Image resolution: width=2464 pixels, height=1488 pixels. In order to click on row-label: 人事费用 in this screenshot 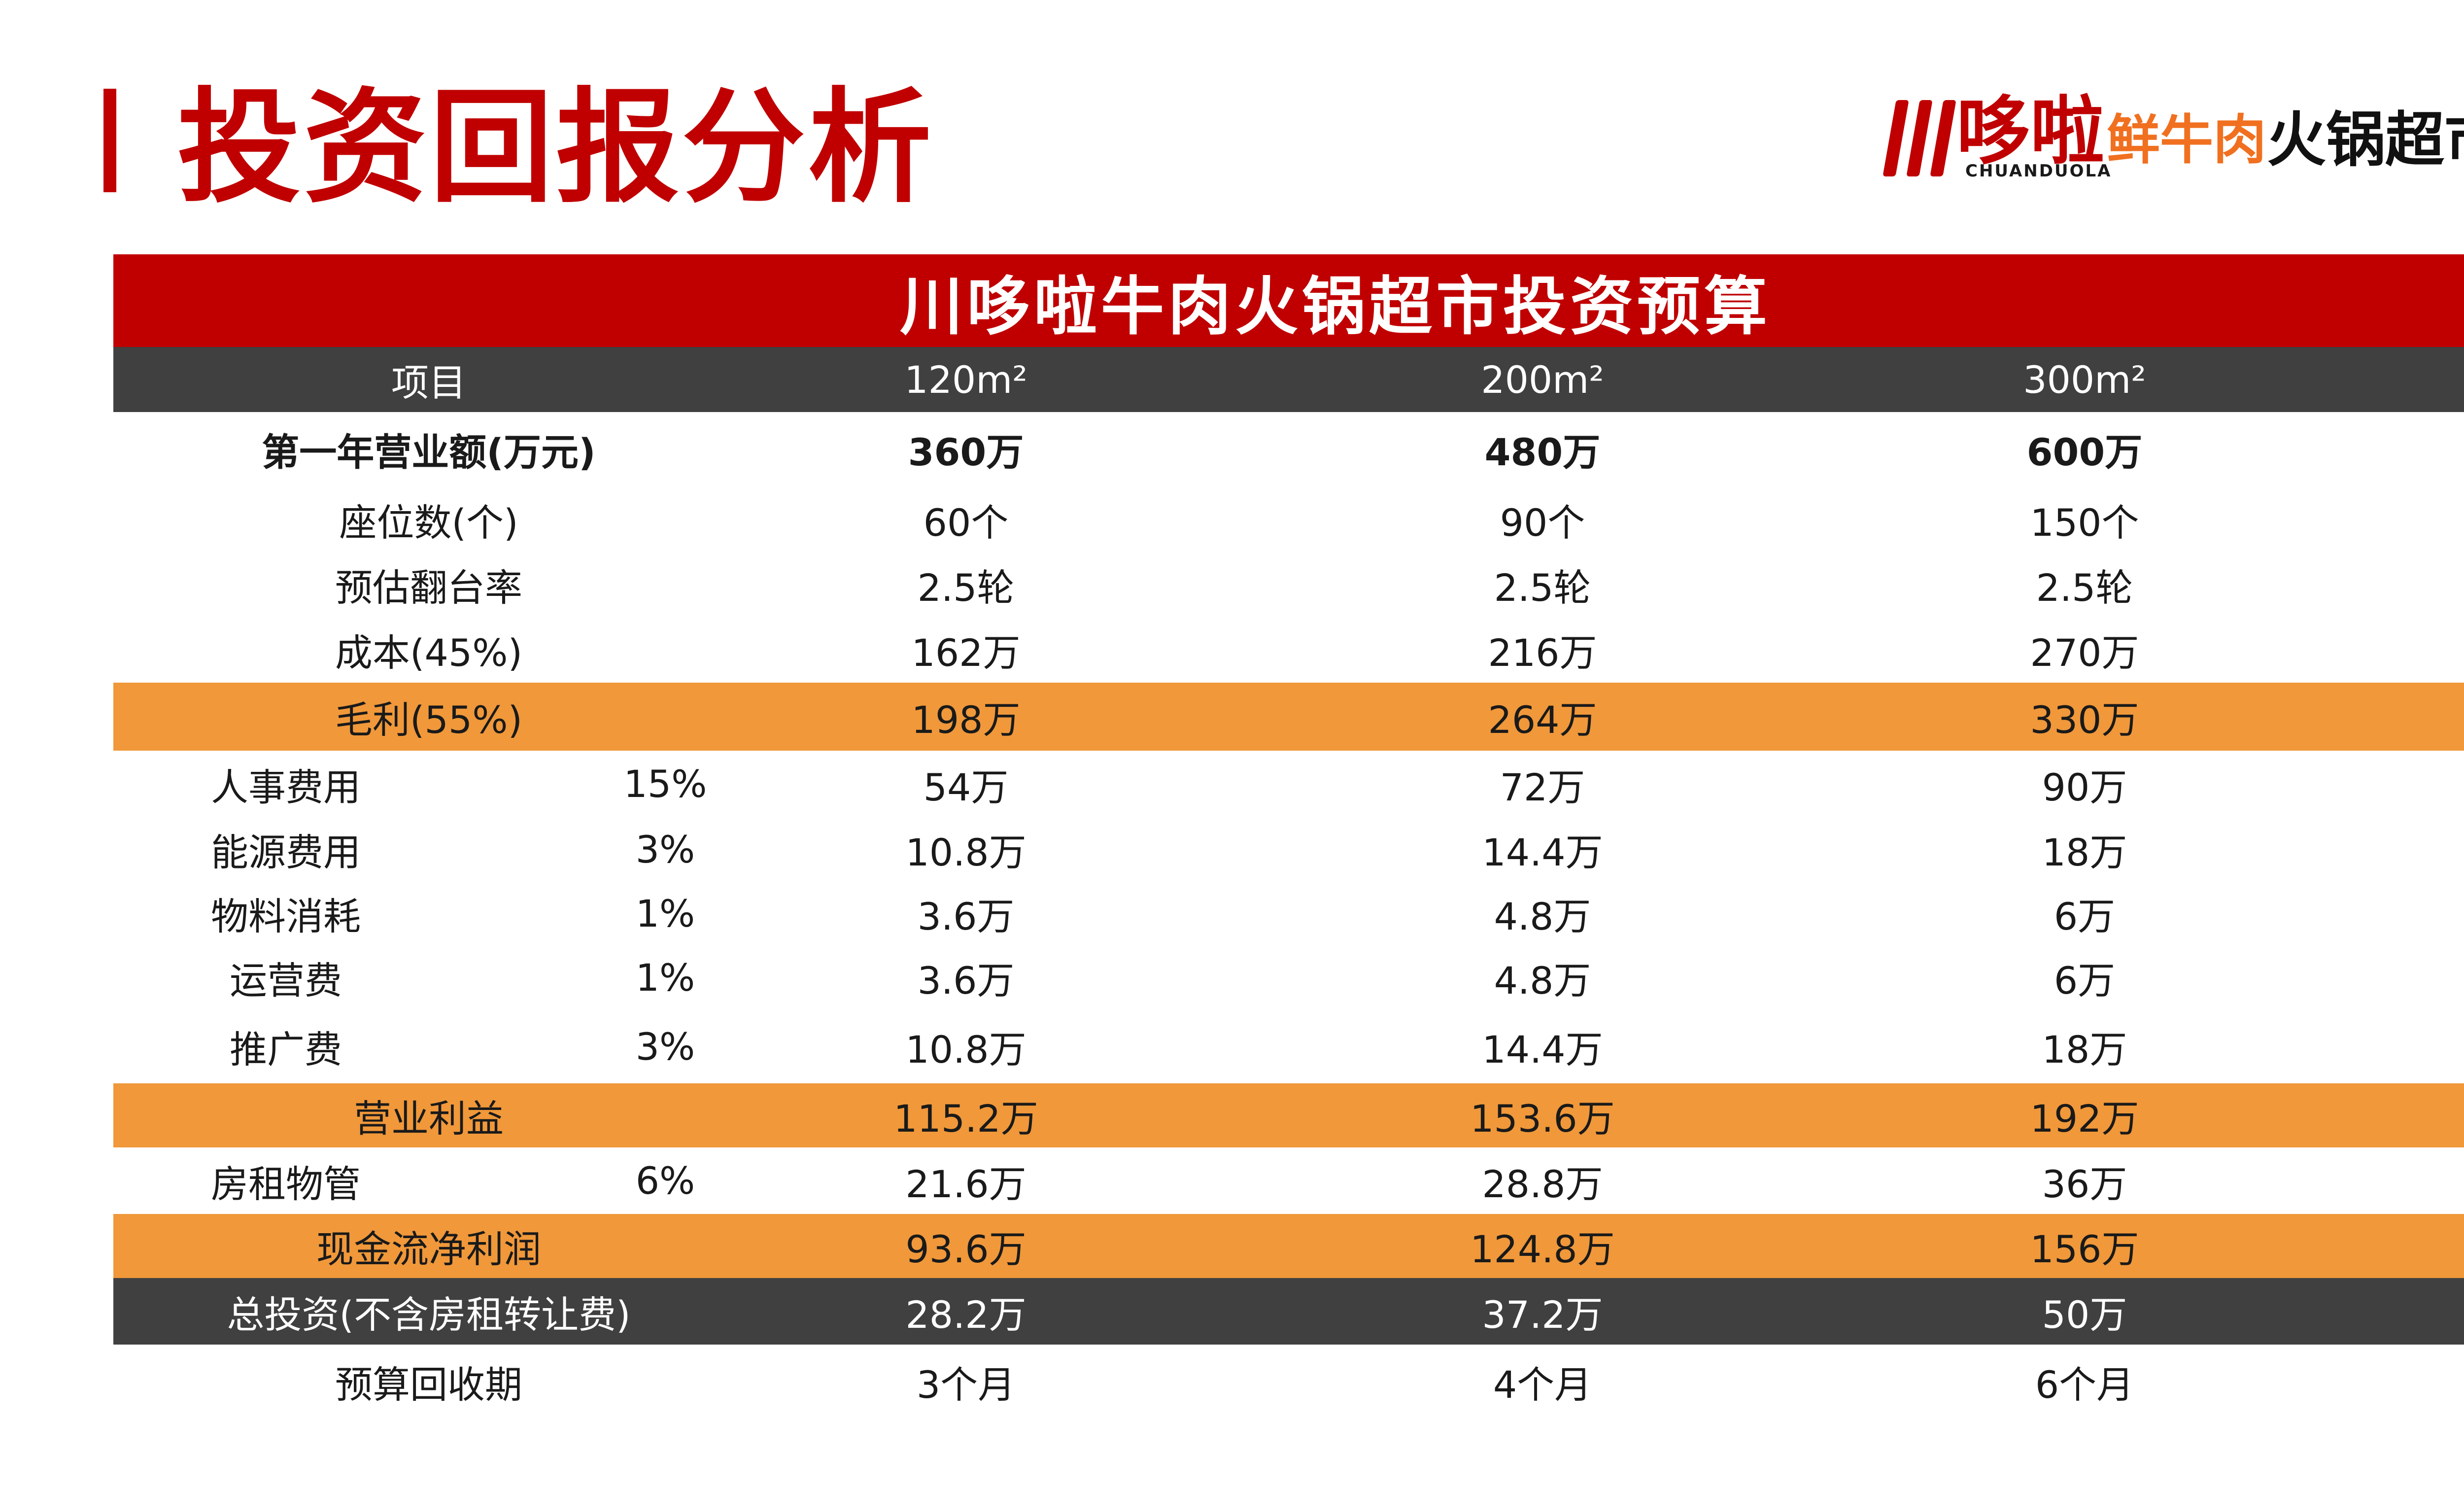, I will do `click(286, 787)`.